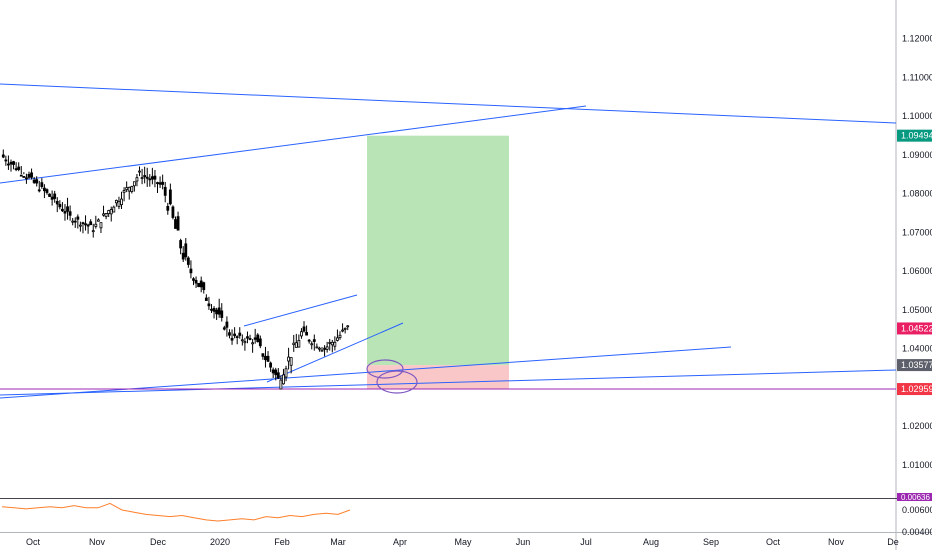  What do you see at coordinates (917, 155) in the screenshot?
I see `y-tick-label: 1.09000` at bounding box center [917, 155].